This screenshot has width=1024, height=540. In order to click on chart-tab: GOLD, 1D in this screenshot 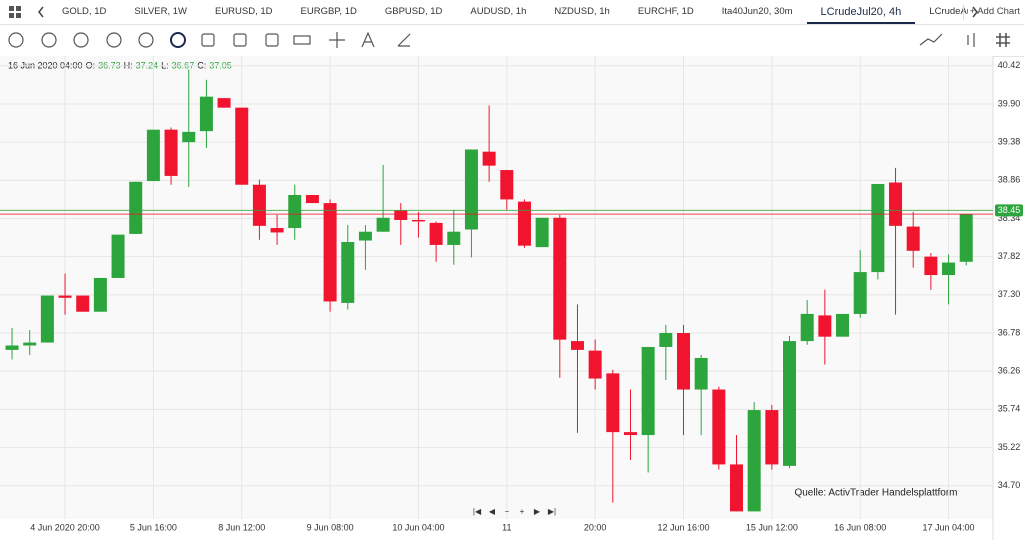, I will do `click(84, 11)`.